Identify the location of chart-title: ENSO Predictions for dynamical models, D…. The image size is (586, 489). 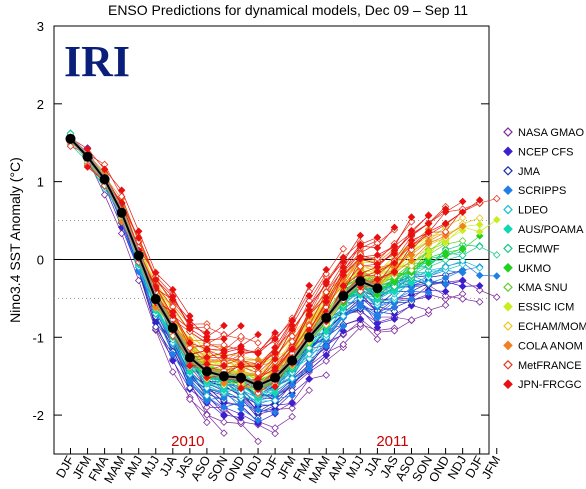
(288, 10).